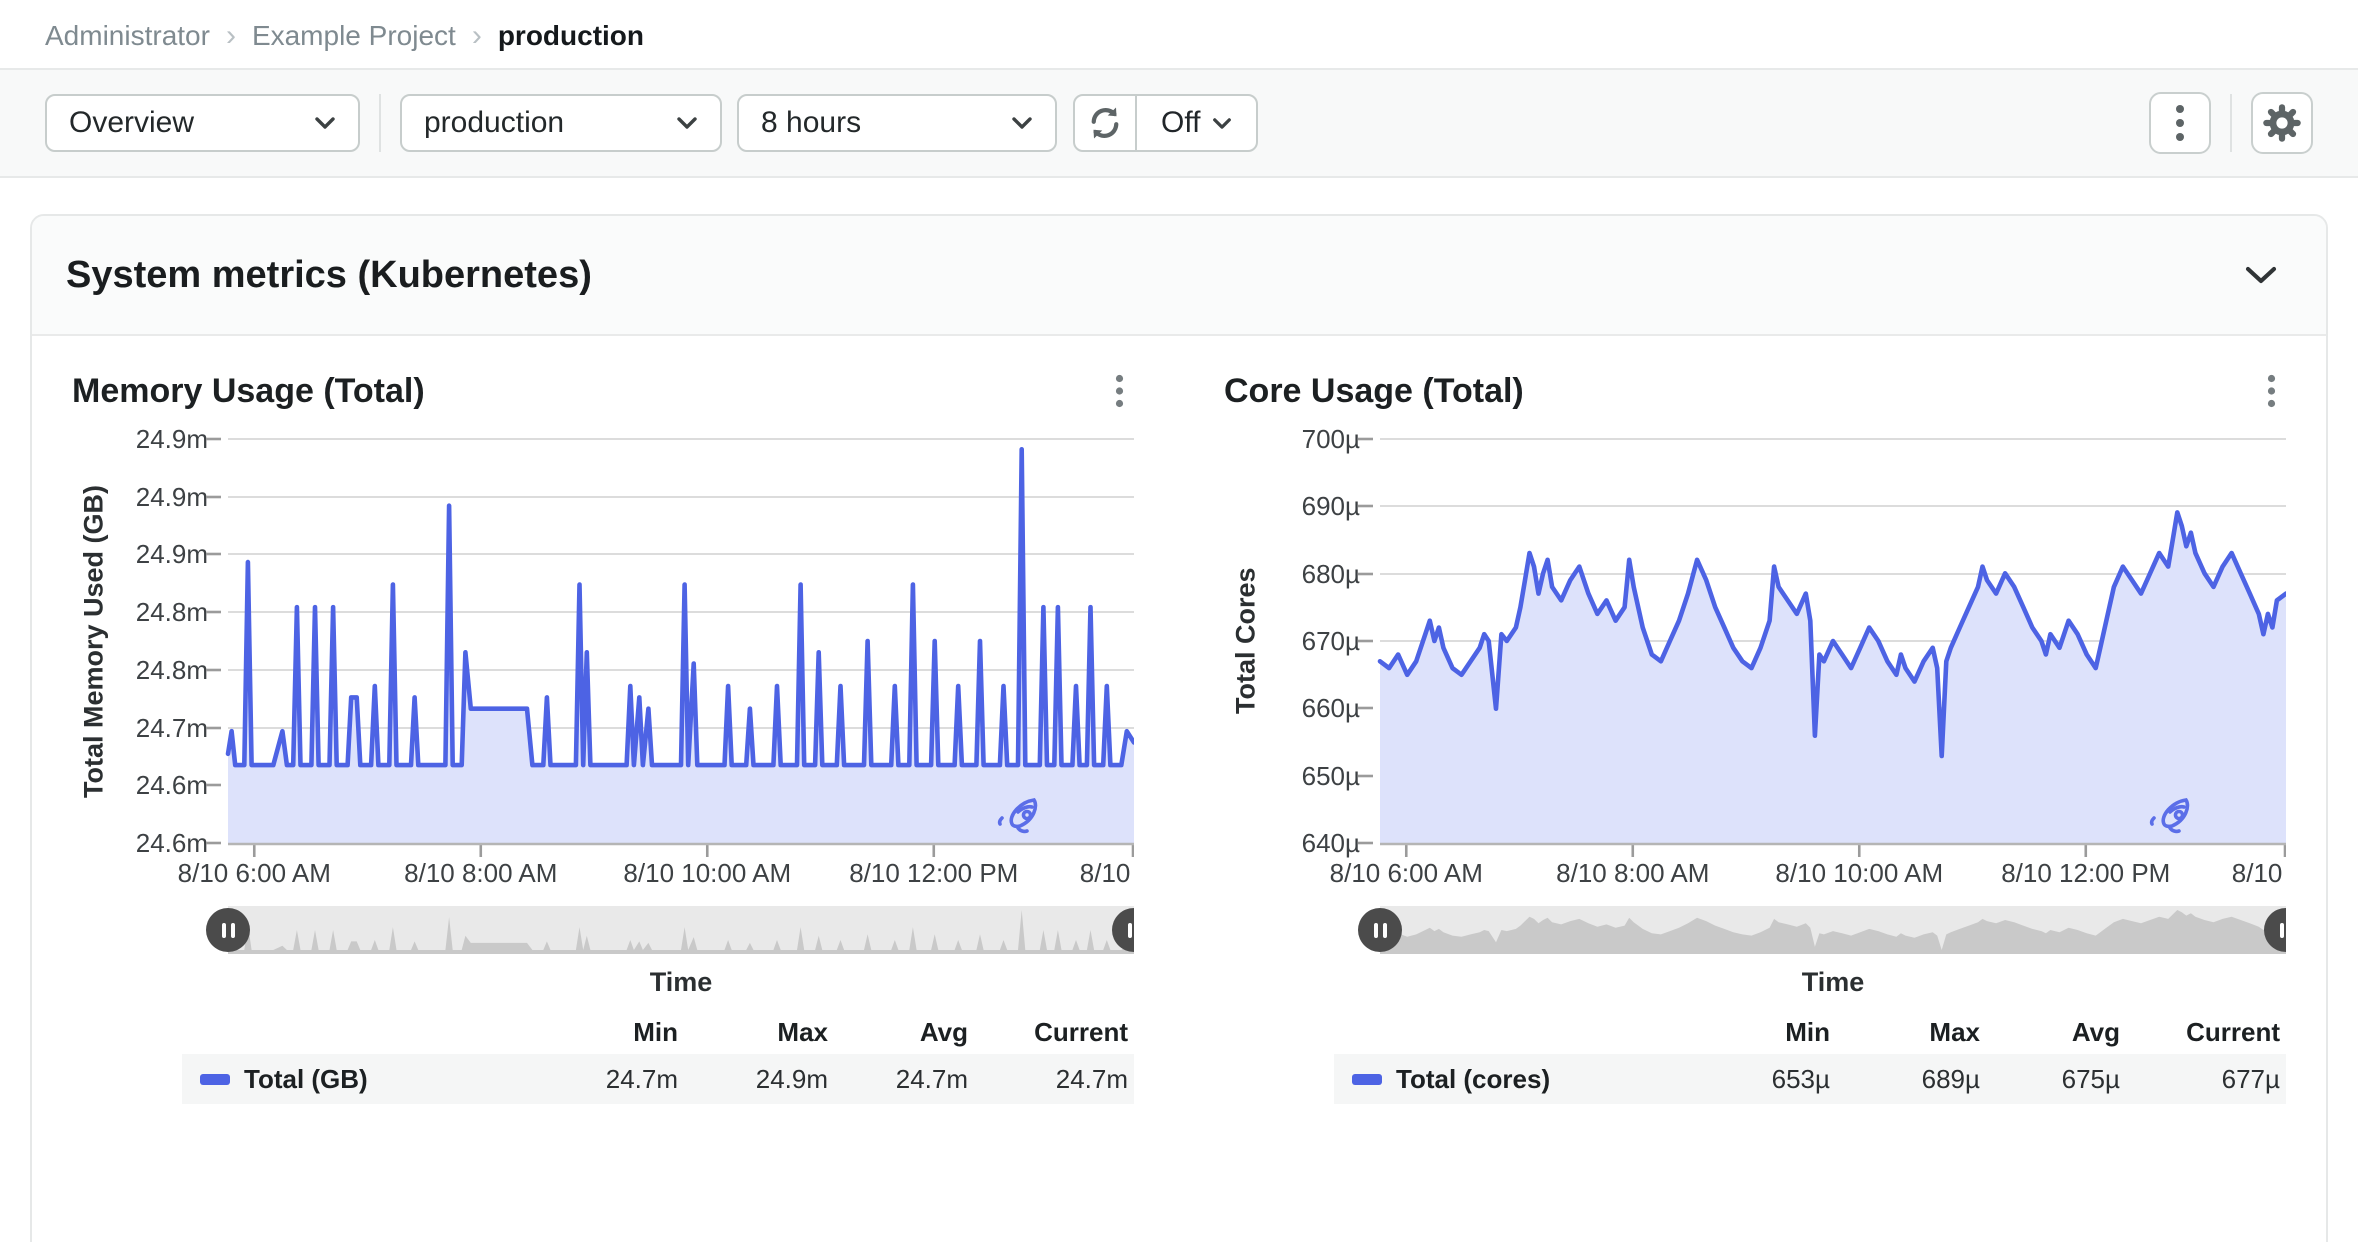 The height and width of the screenshot is (1242, 2358). Describe the element at coordinates (1330, 573) in the screenshot. I see `y-tick-label: 680µ` at that location.